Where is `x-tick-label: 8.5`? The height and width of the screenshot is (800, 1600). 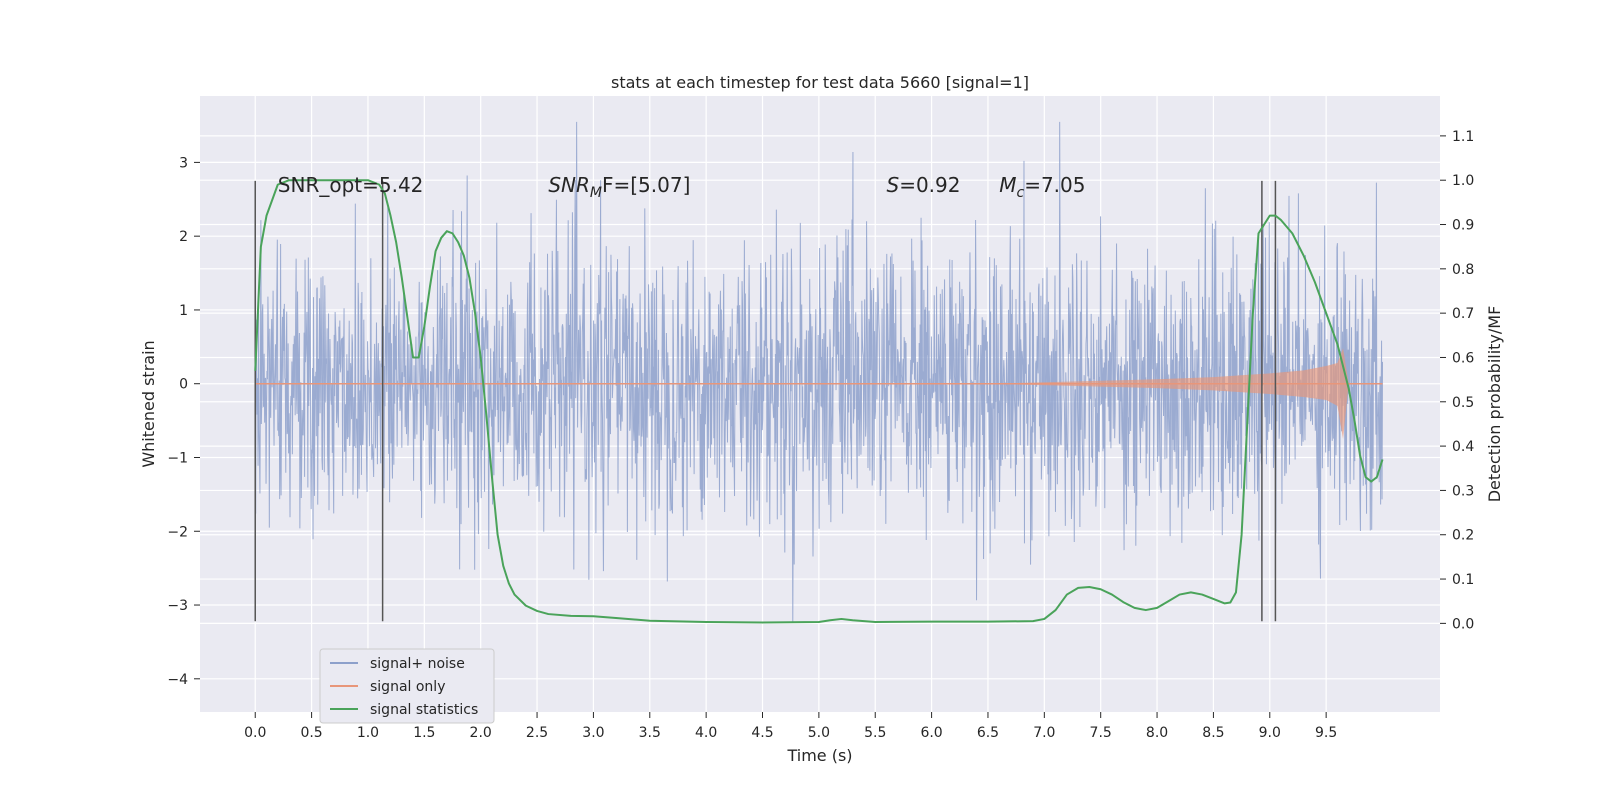 x-tick-label: 8.5 is located at coordinates (1213, 733).